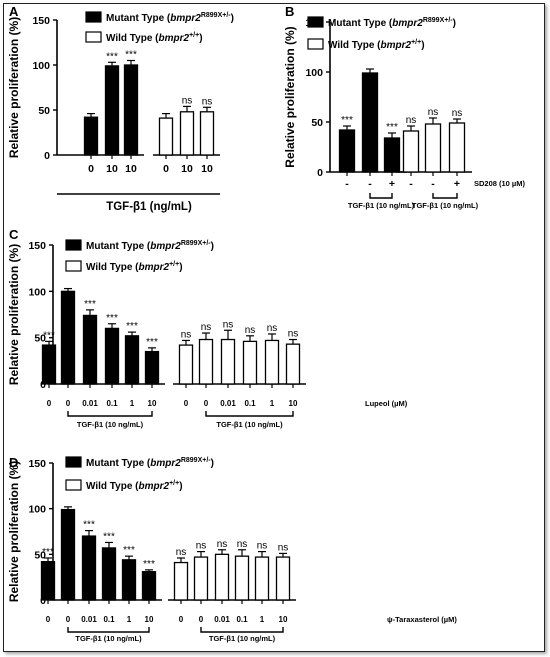 This screenshot has height=657, width=550. What do you see at coordinates (13, 462) in the screenshot?
I see `panel-letter-D: D` at bounding box center [13, 462].